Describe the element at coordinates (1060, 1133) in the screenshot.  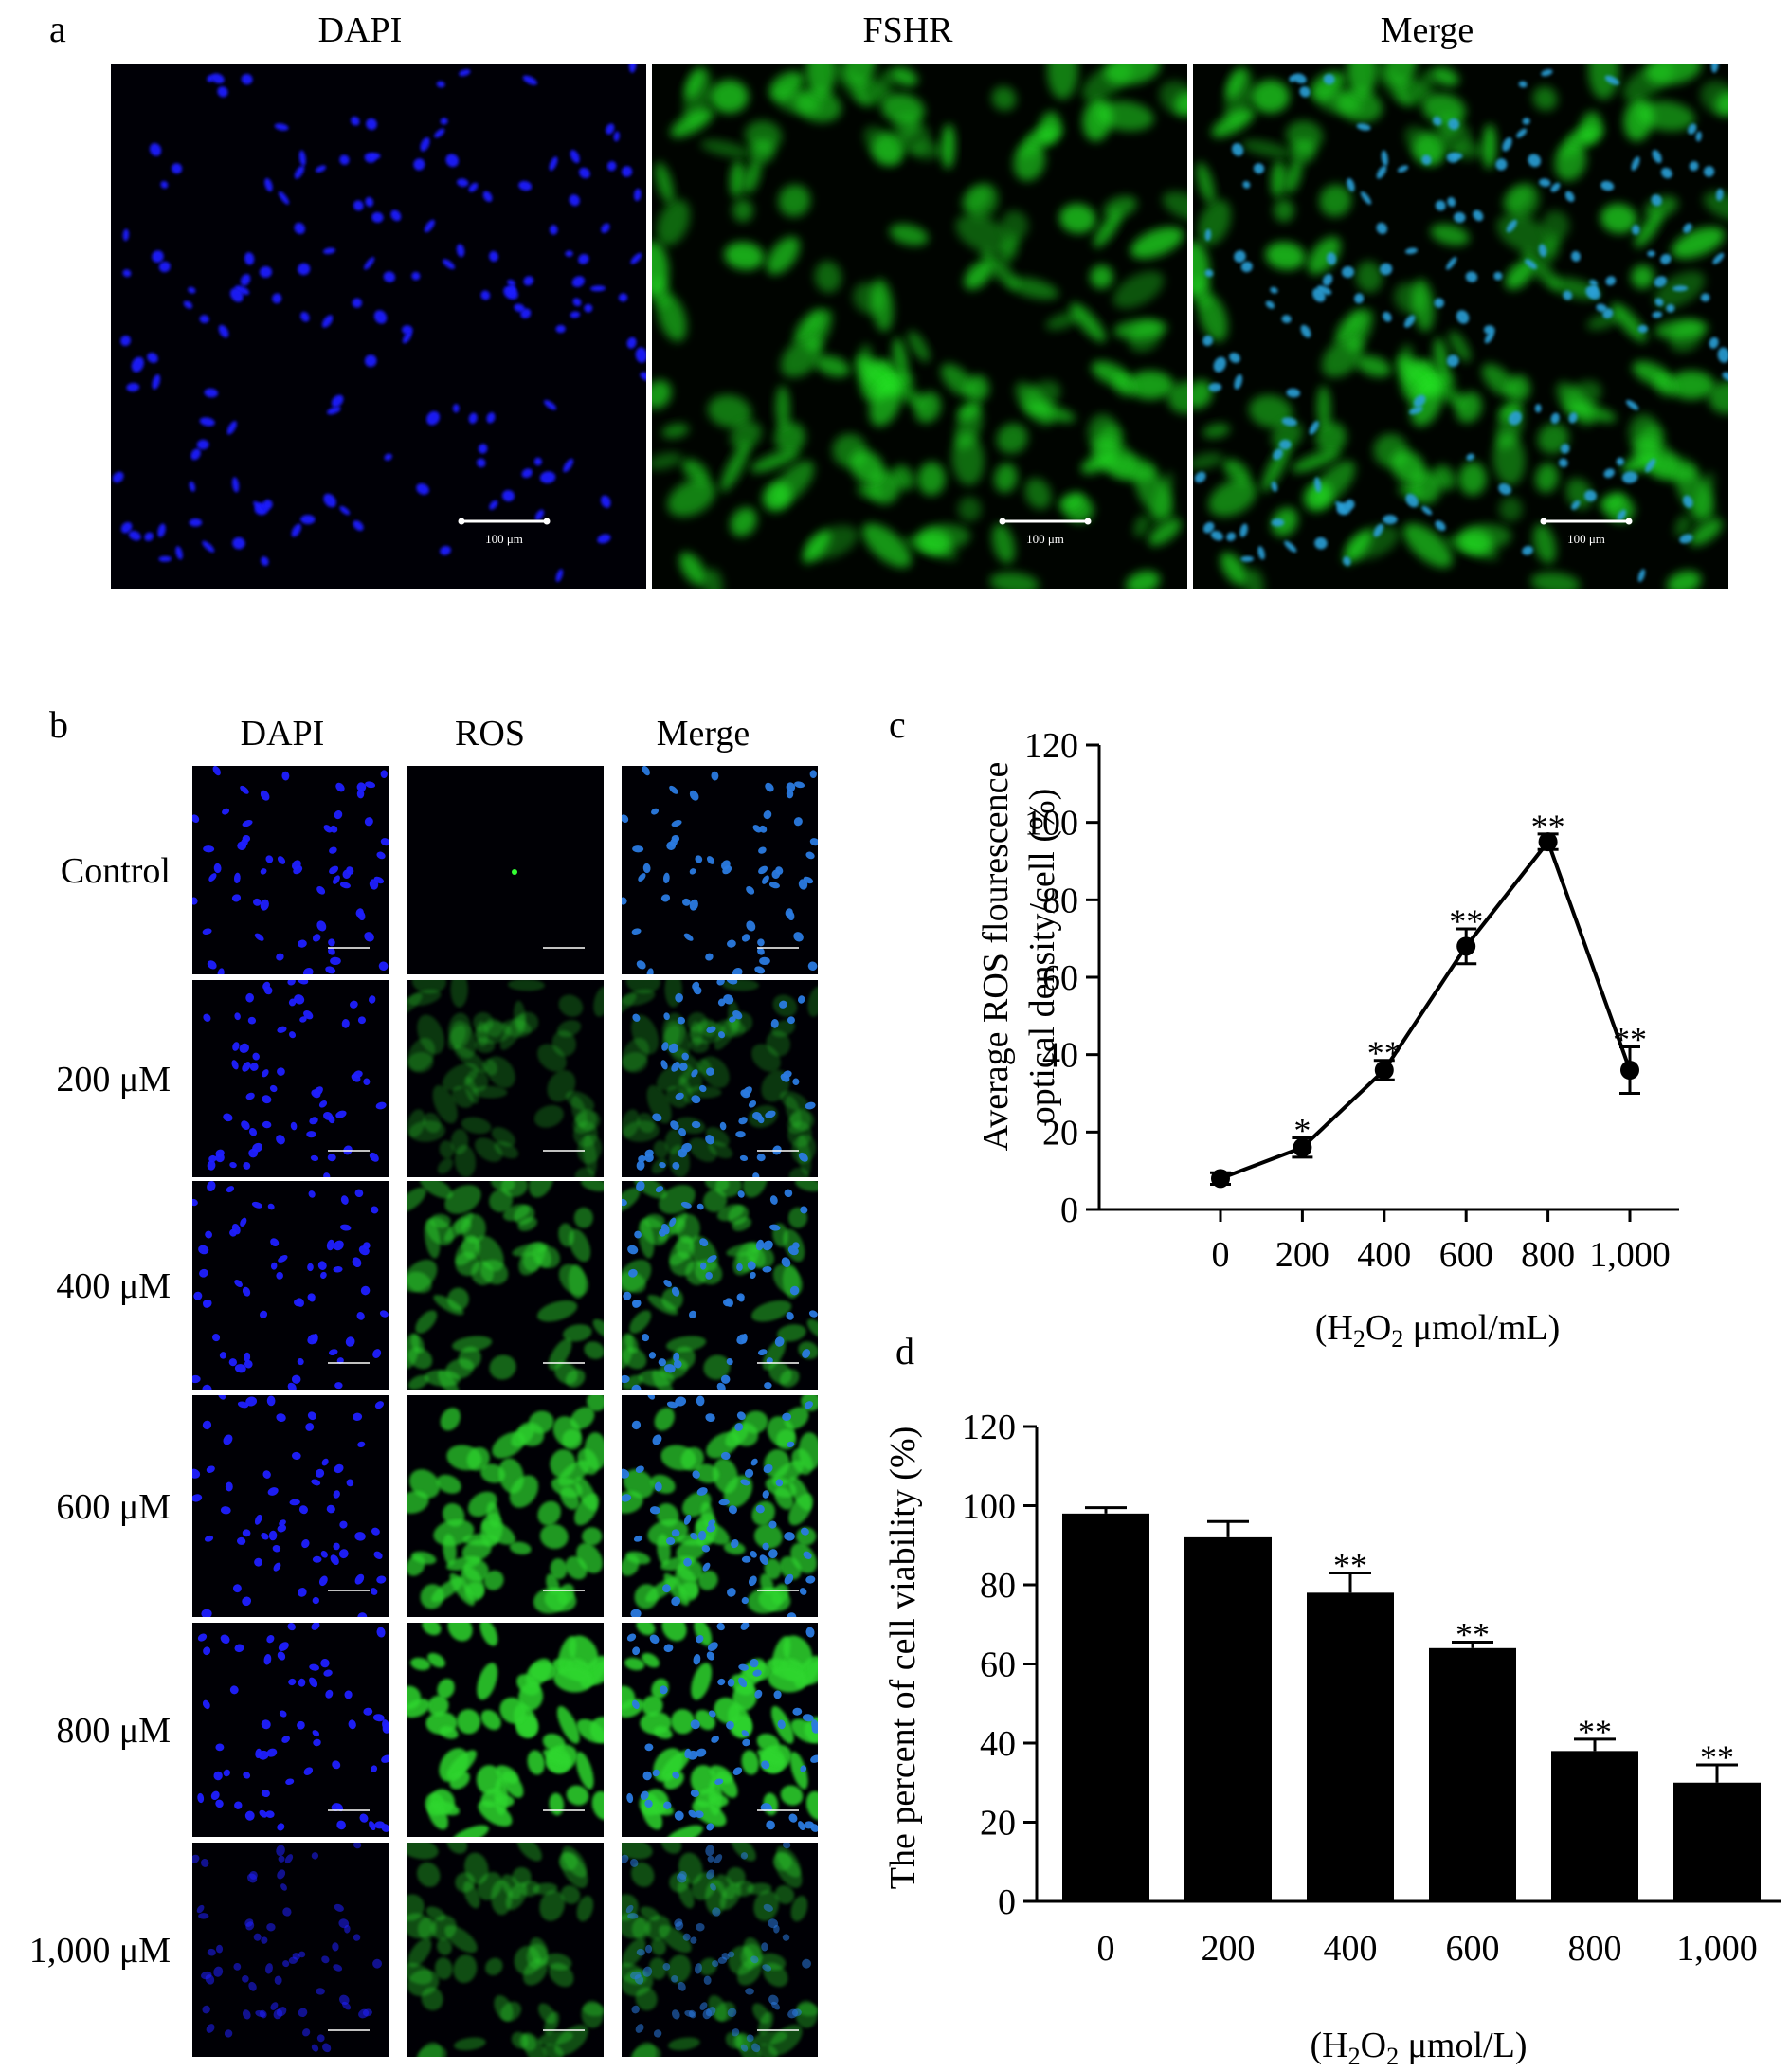
I see `chart-c-ytick: 20` at that location.